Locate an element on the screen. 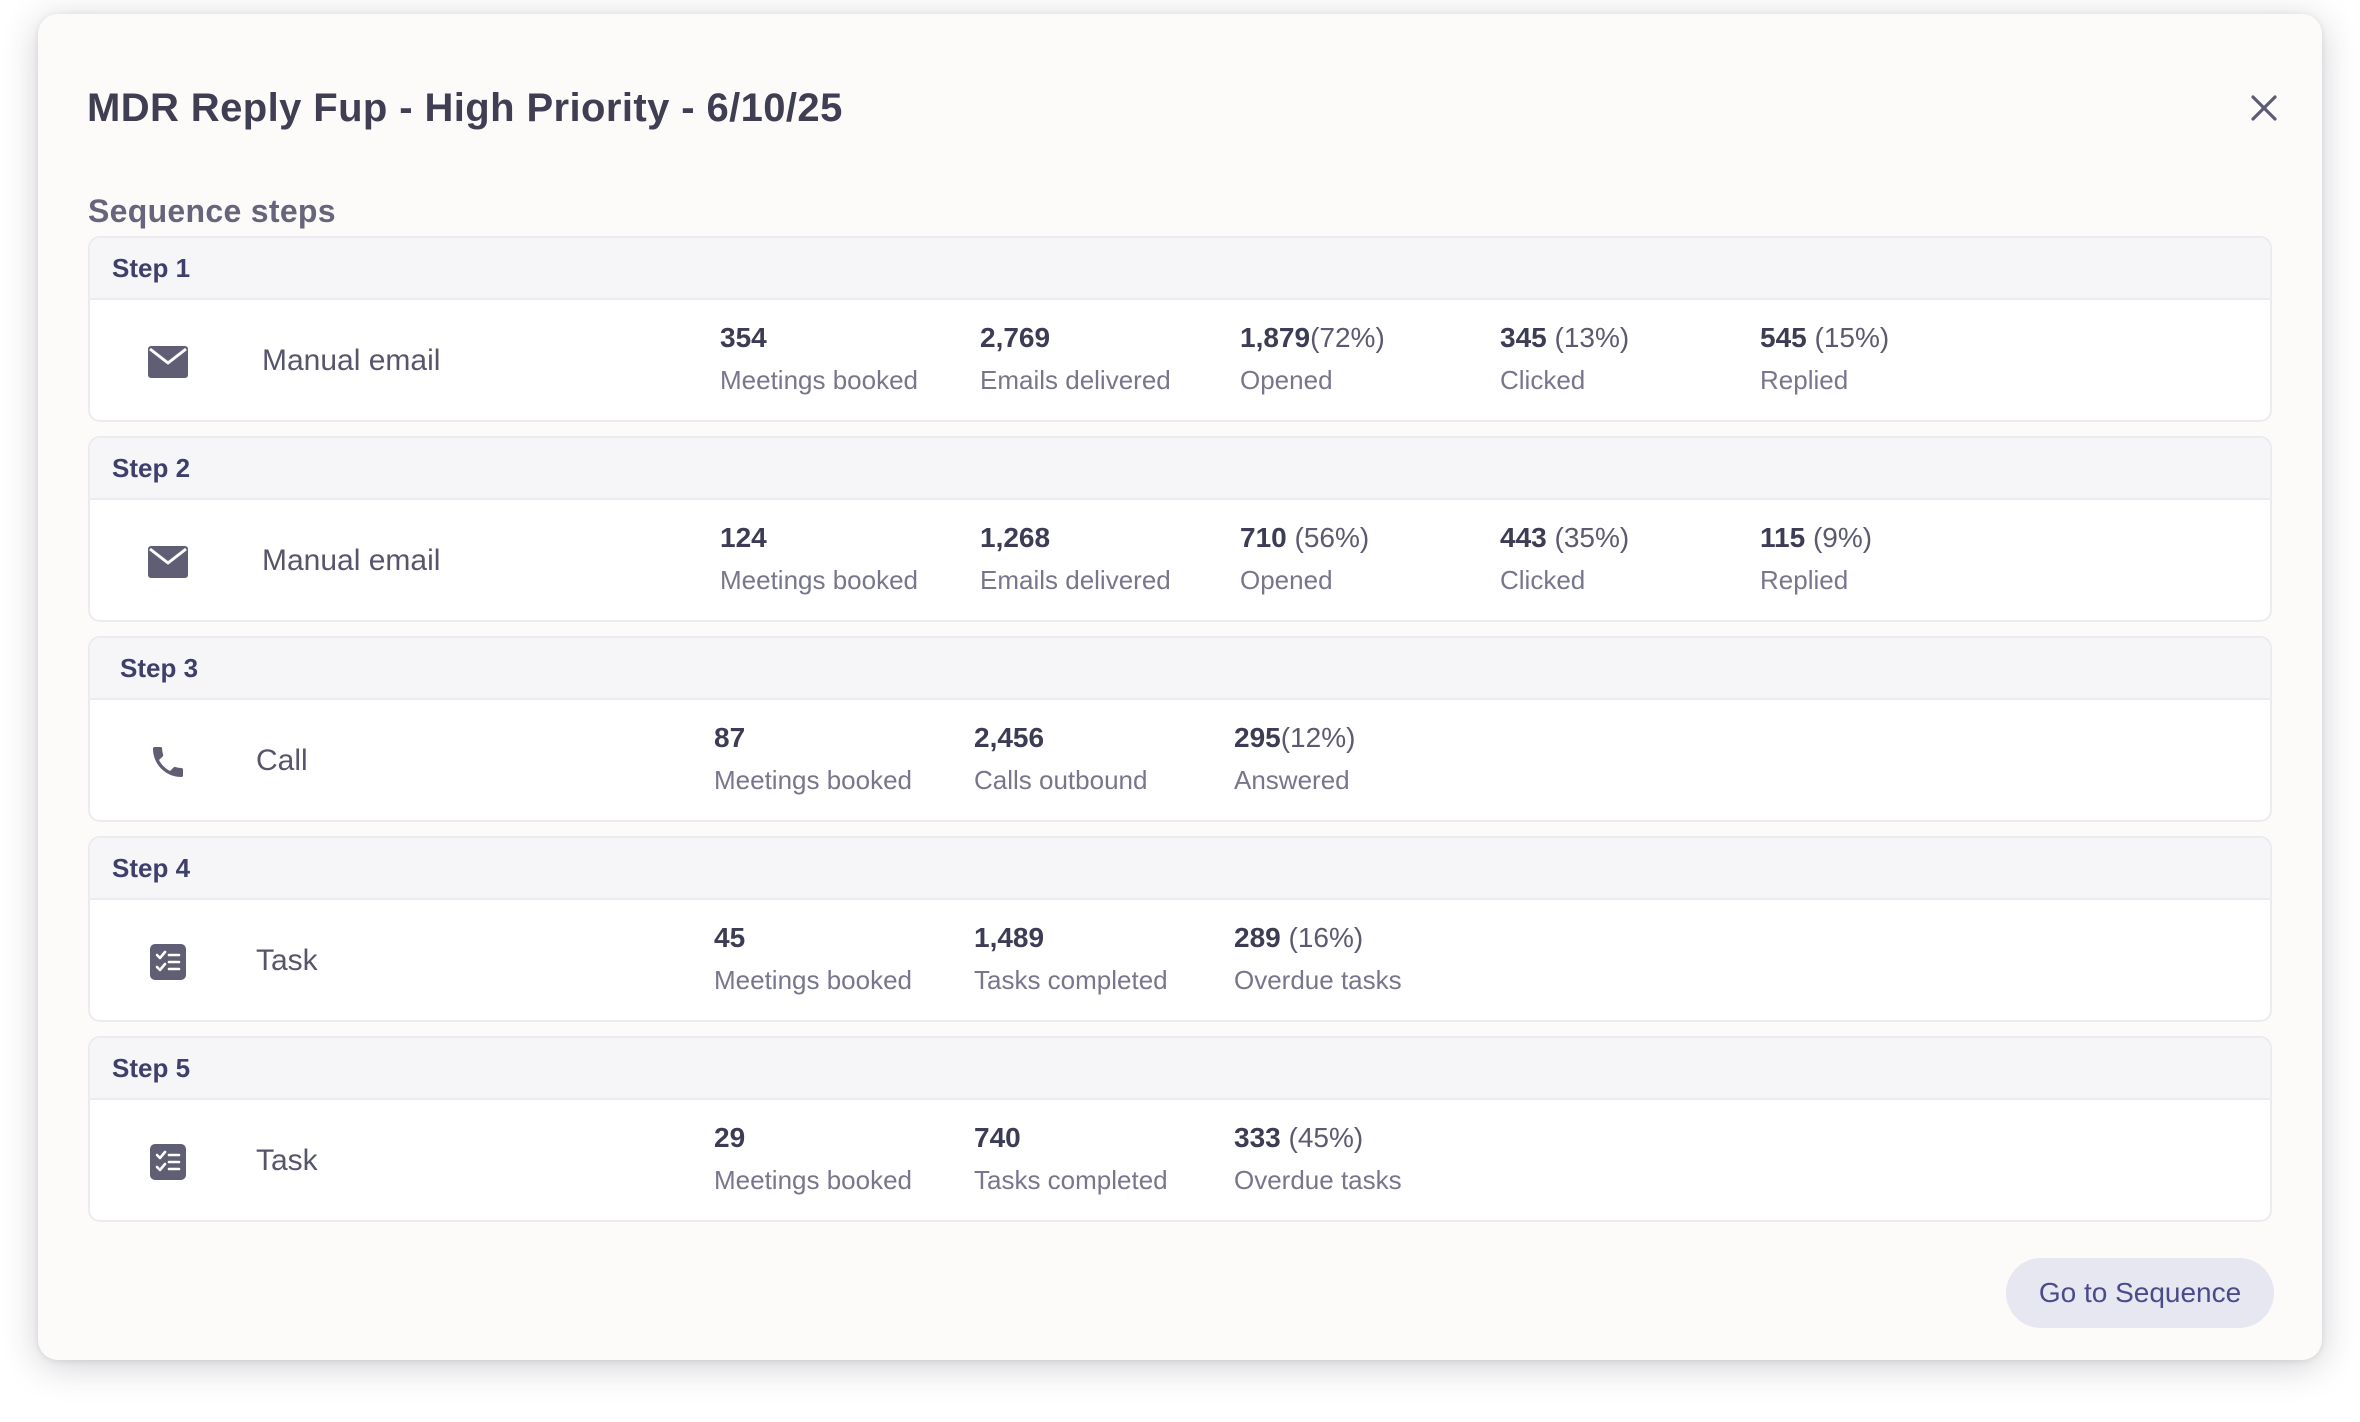 This screenshot has width=2360, height=1422. modal-title: MDR Reply Fup - High Priority - 6/10/25 is located at coordinates (465, 108).